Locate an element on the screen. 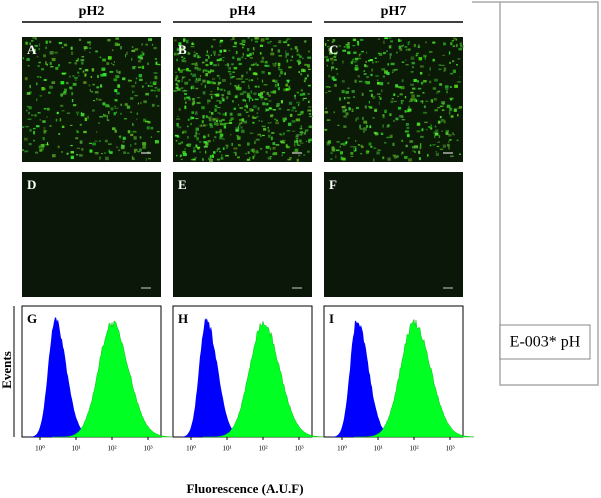 The image size is (601, 498). y-axis-label: Events is located at coordinates (7, 370).